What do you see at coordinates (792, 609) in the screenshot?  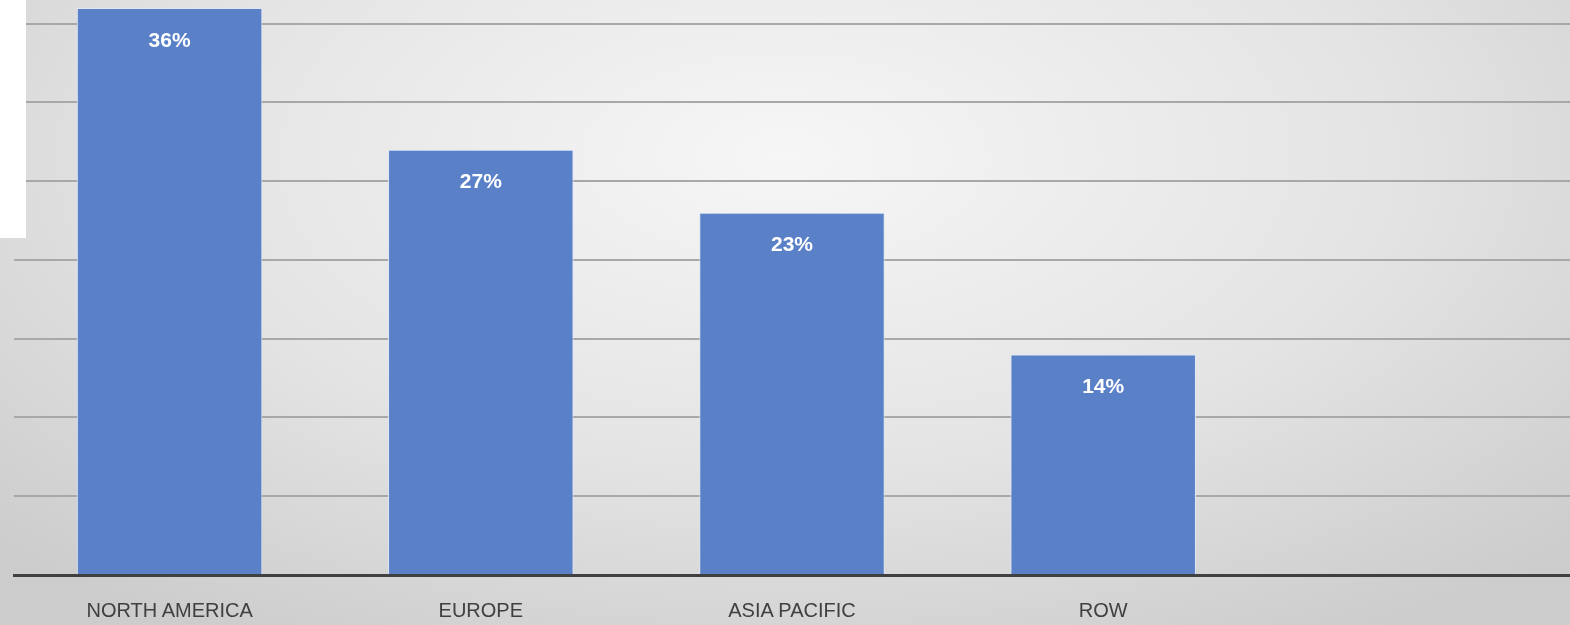 I see `x-tick-label: ASIA PACIFIC` at bounding box center [792, 609].